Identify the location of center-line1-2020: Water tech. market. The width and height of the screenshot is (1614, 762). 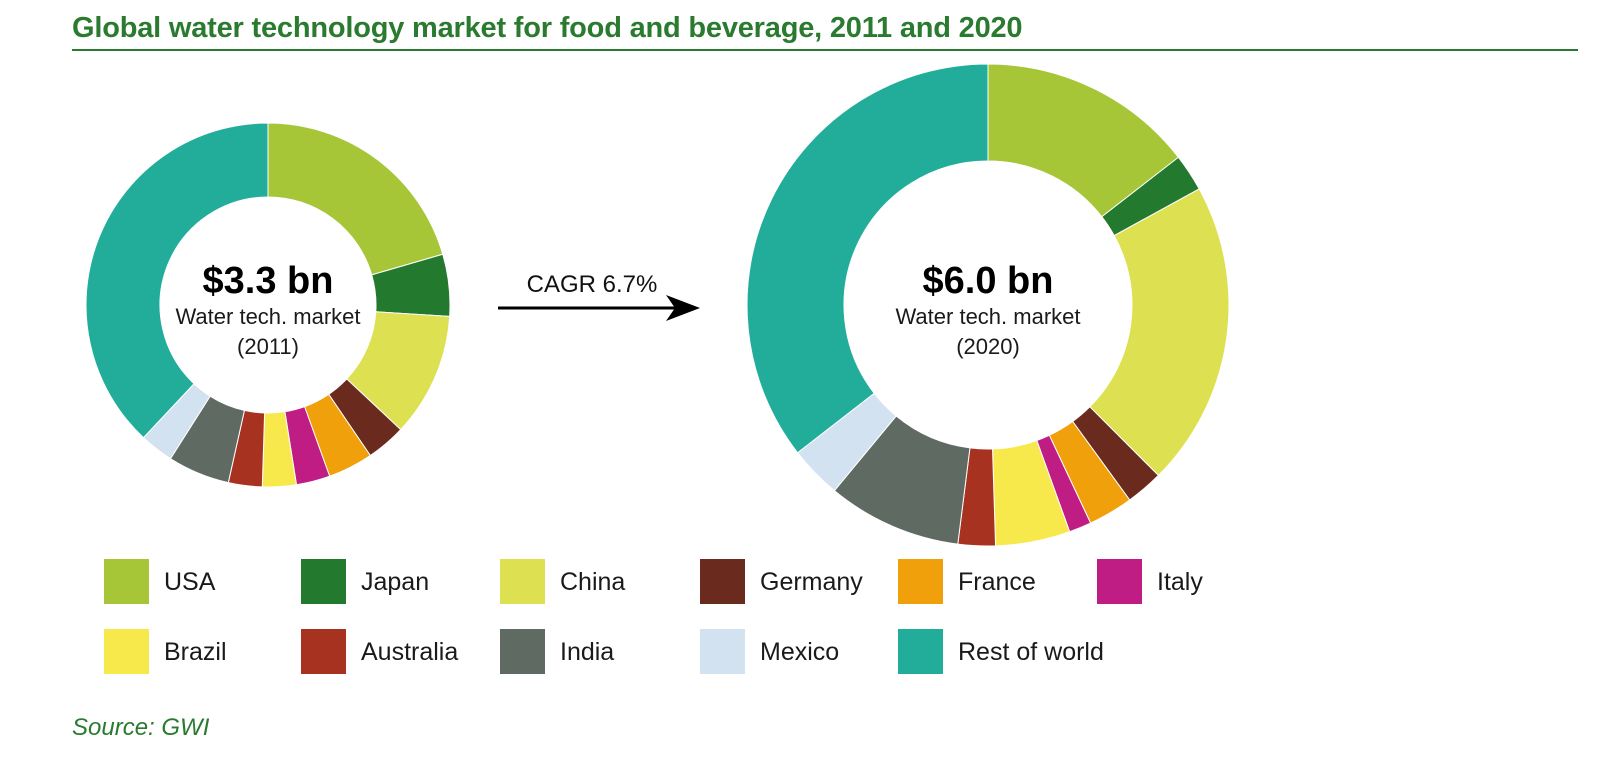
(987, 316).